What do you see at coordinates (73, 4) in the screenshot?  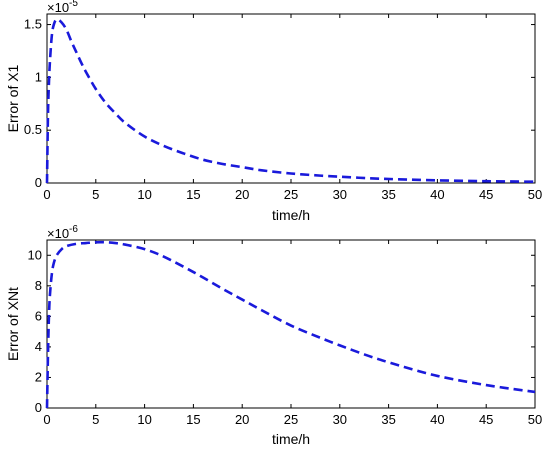 I see `y-exponent: -5` at bounding box center [73, 4].